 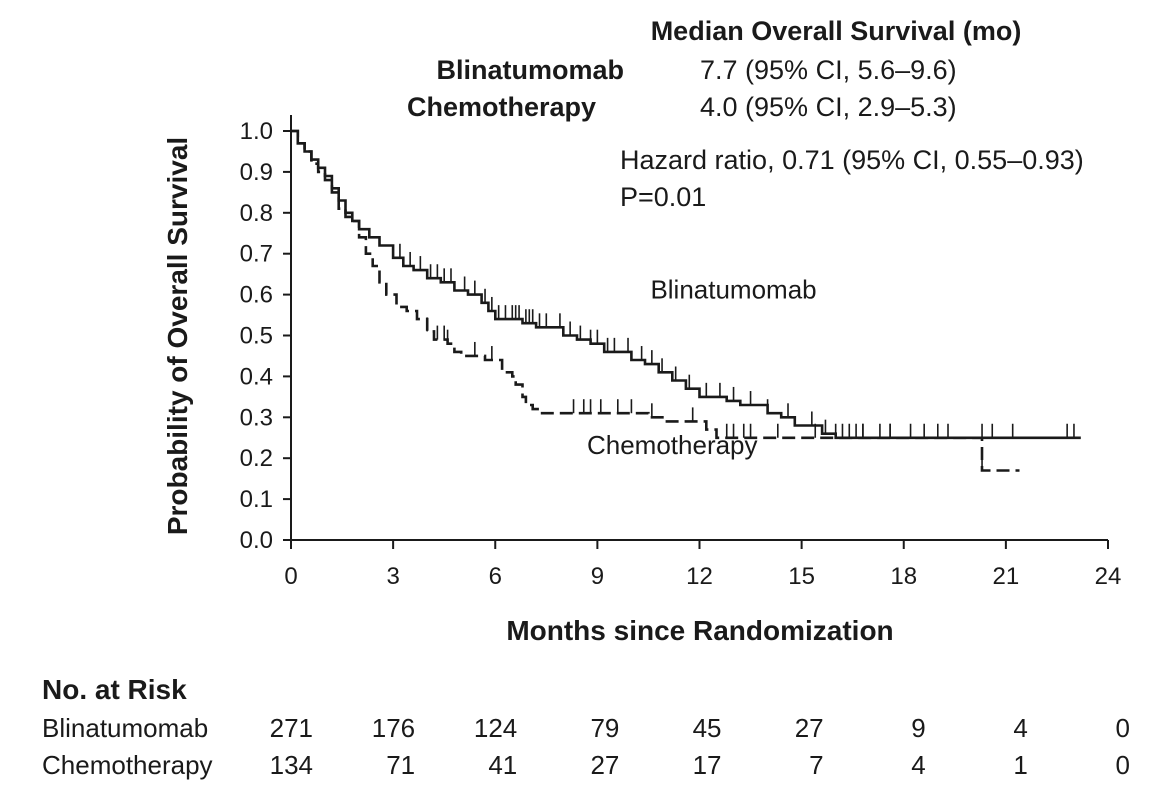 What do you see at coordinates (707, 765) in the screenshot?
I see `risk-value-chemotherapy: 17` at bounding box center [707, 765].